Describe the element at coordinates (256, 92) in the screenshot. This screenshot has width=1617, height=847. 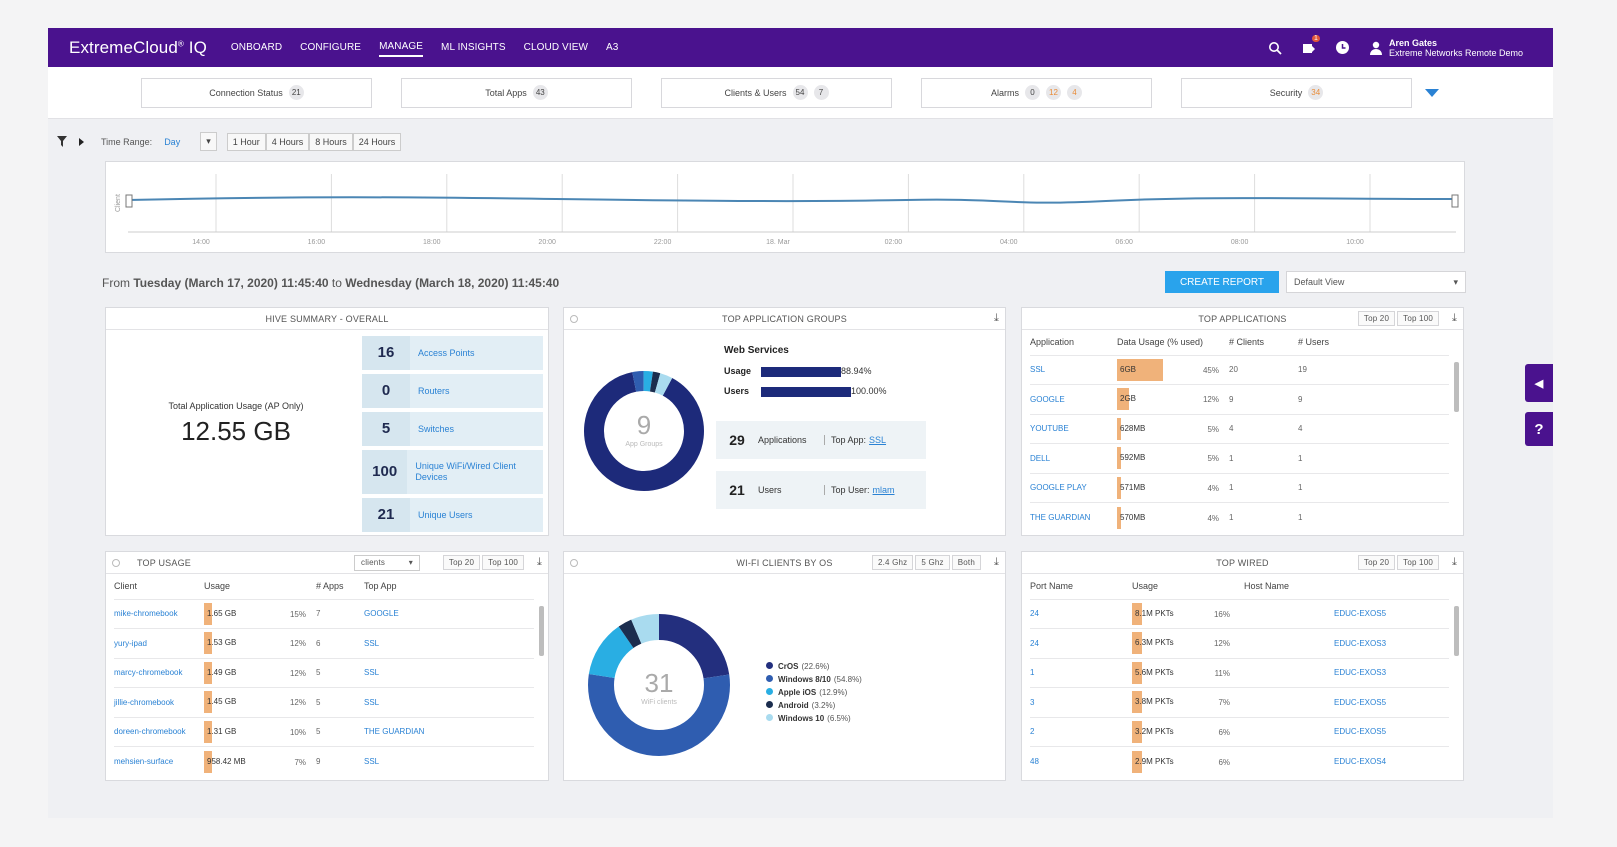
I see `summary-connection-status: Connection Status 21` at that location.